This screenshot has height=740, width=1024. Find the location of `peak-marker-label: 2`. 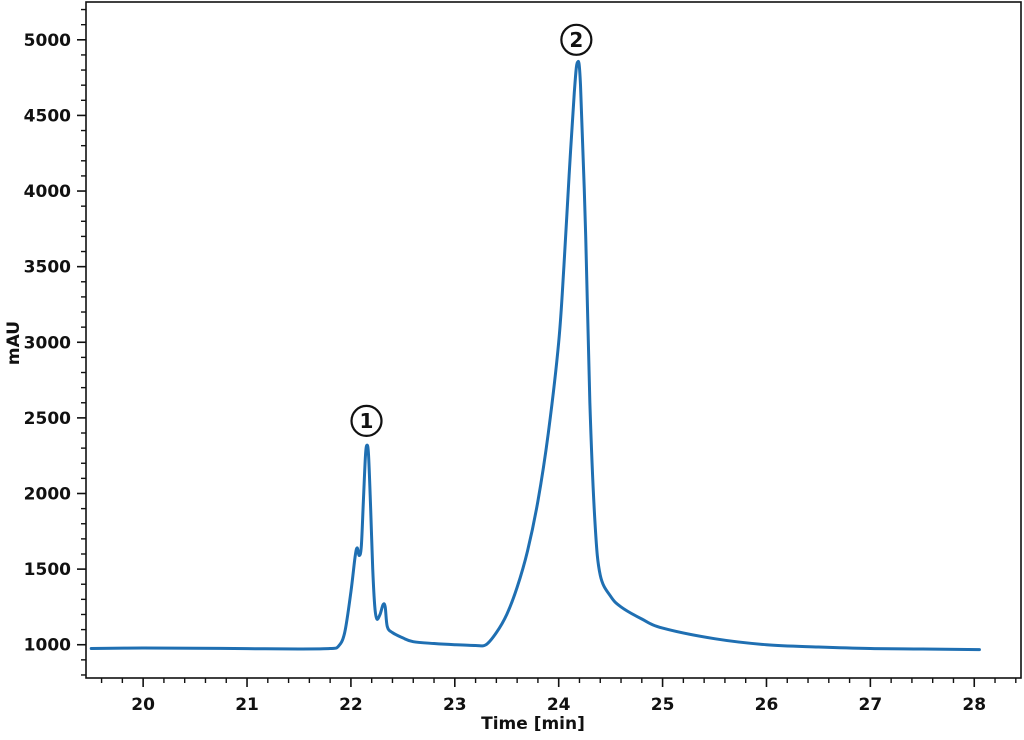

peak-marker-label: 2 is located at coordinates (576, 40).